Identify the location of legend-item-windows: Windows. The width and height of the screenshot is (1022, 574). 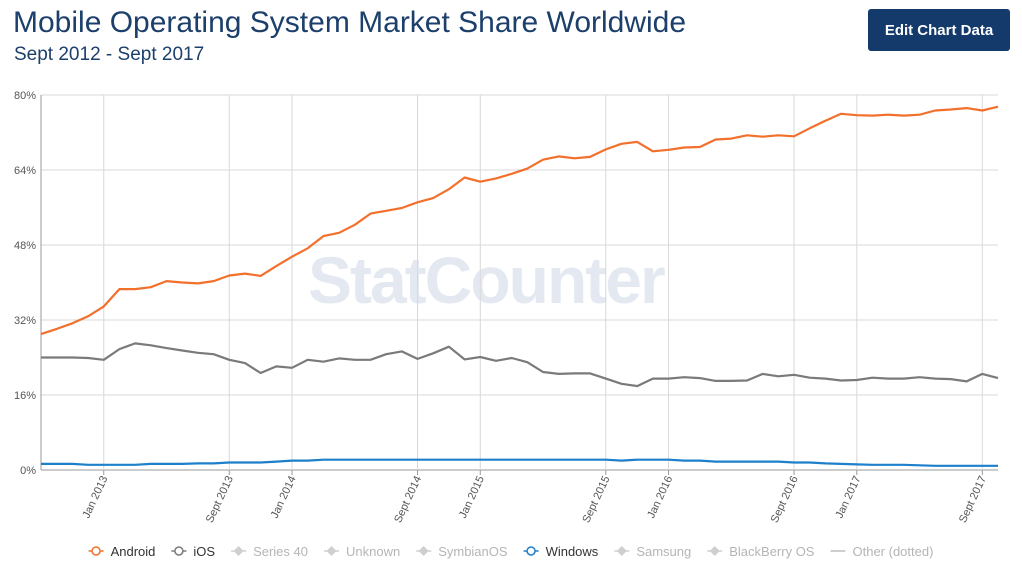
(561, 551).